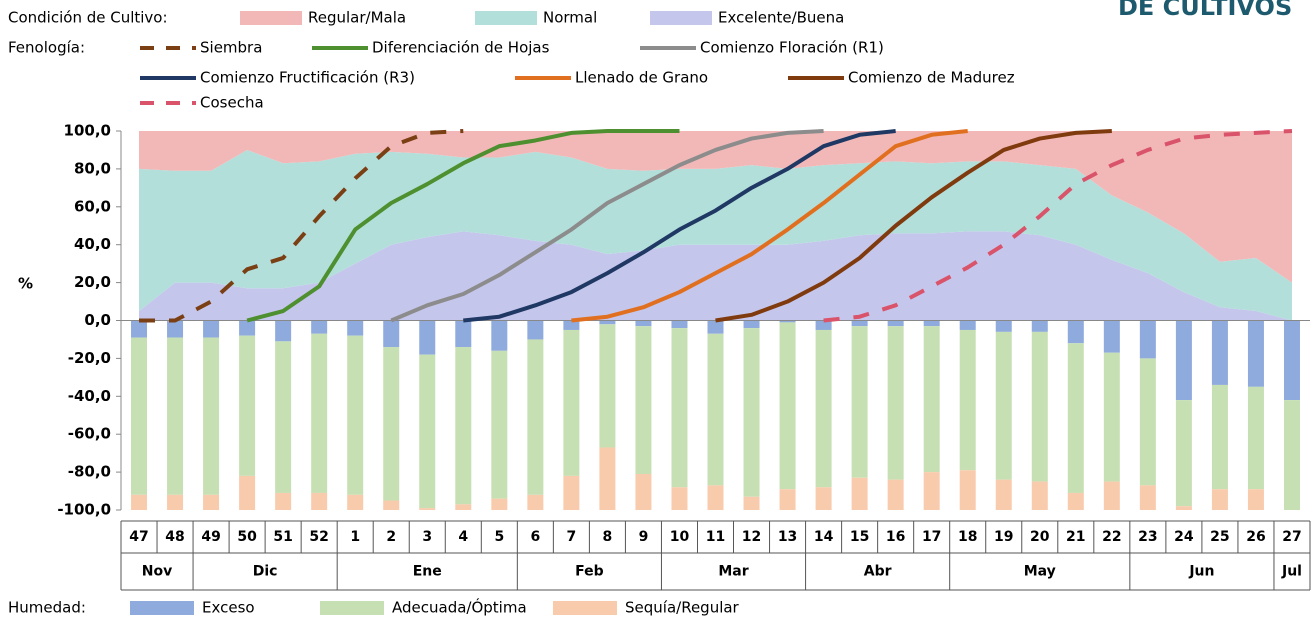 This screenshot has height=620, width=1315. I want to click on logo: DE CULTIVOS, so click(1205, 10).